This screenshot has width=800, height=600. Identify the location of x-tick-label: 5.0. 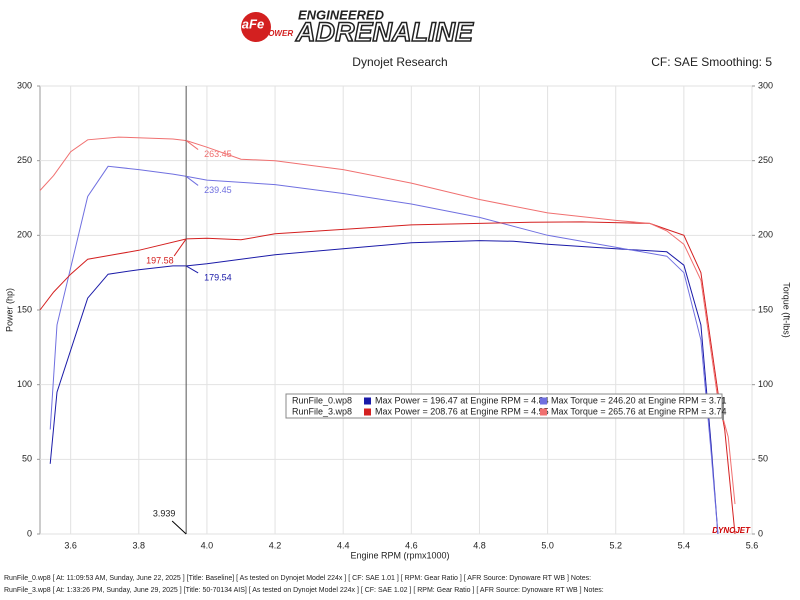
(547, 545).